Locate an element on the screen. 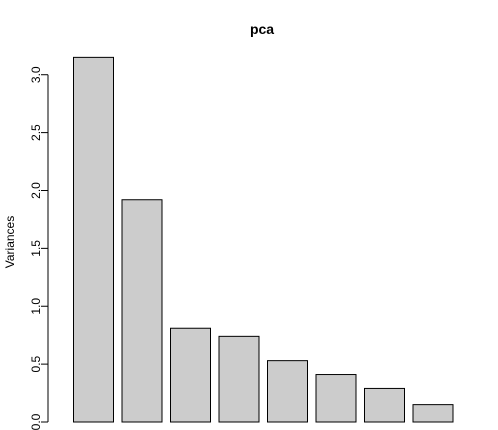 This screenshot has width=498, height=430. y-tick-label: 1.5 is located at coordinates (36, 248).